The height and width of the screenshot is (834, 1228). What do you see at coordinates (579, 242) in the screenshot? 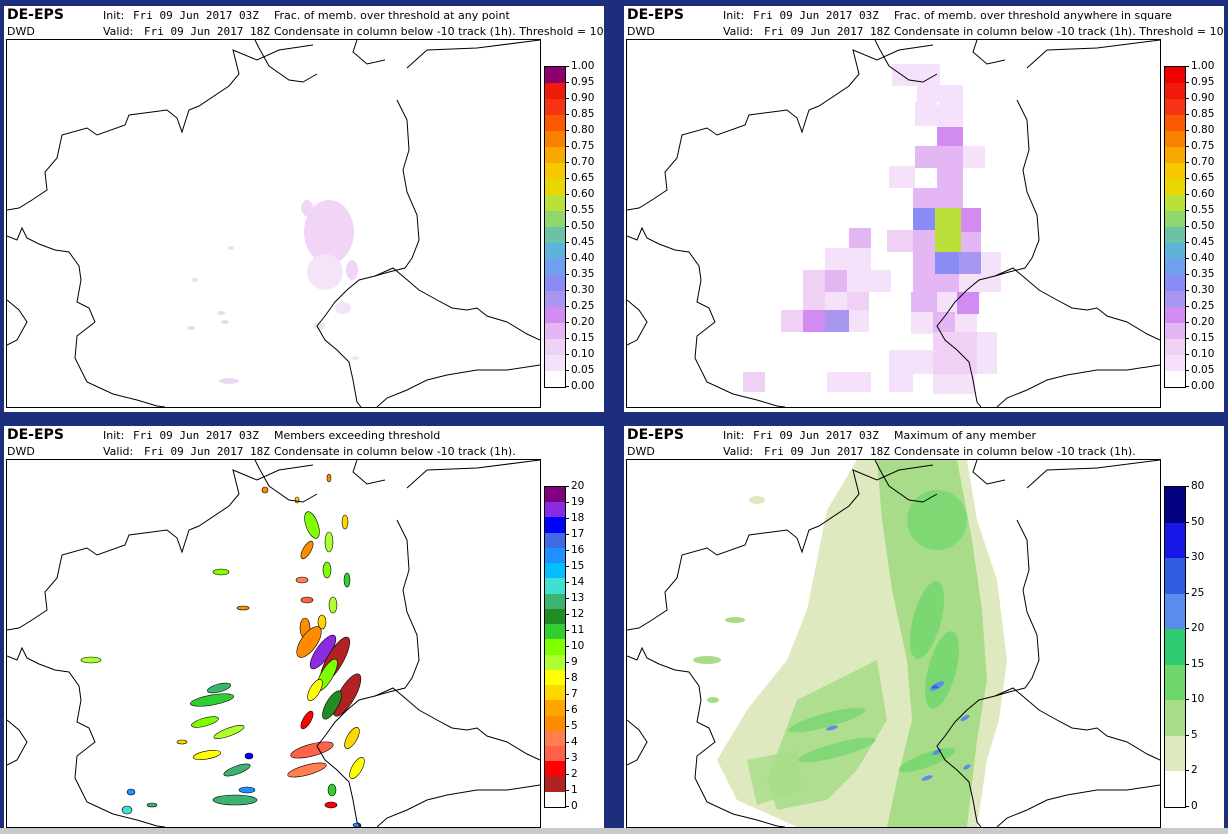
I see `colorbar-tick-label: 0.45` at bounding box center [579, 242].